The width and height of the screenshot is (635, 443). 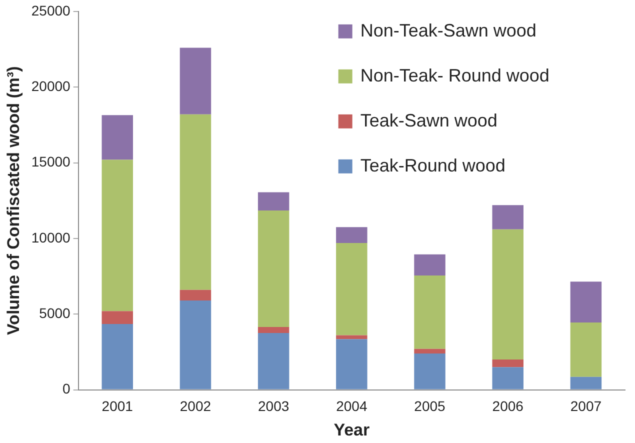 I want to click on y-tick-label: 15000, so click(x=51, y=162).